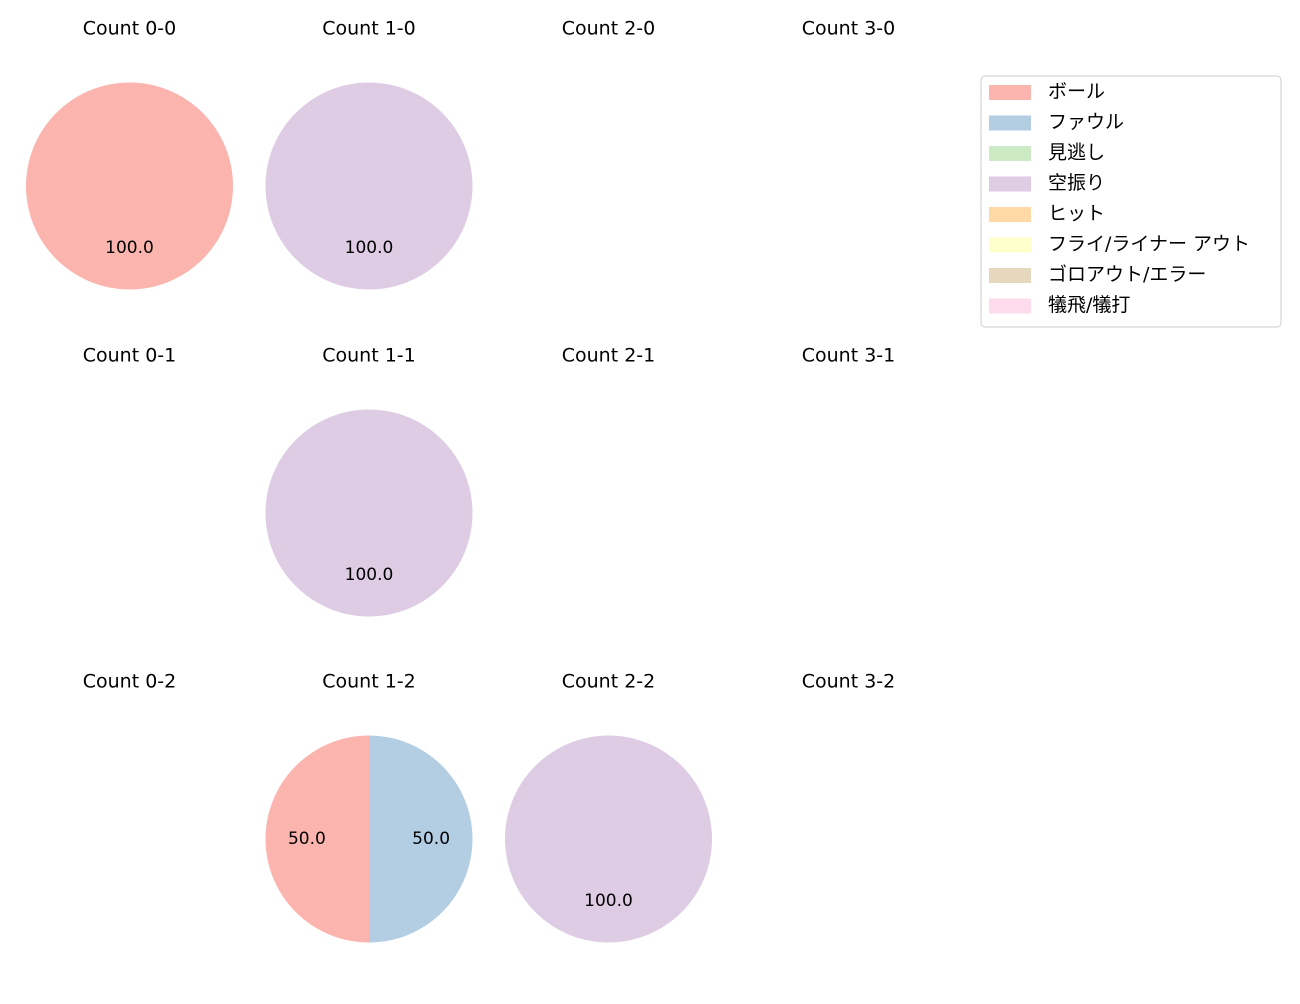 The width and height of the screenshot is (1300, 1004). I want to click on pie-panel: Count 3-2, so click(849, 682).